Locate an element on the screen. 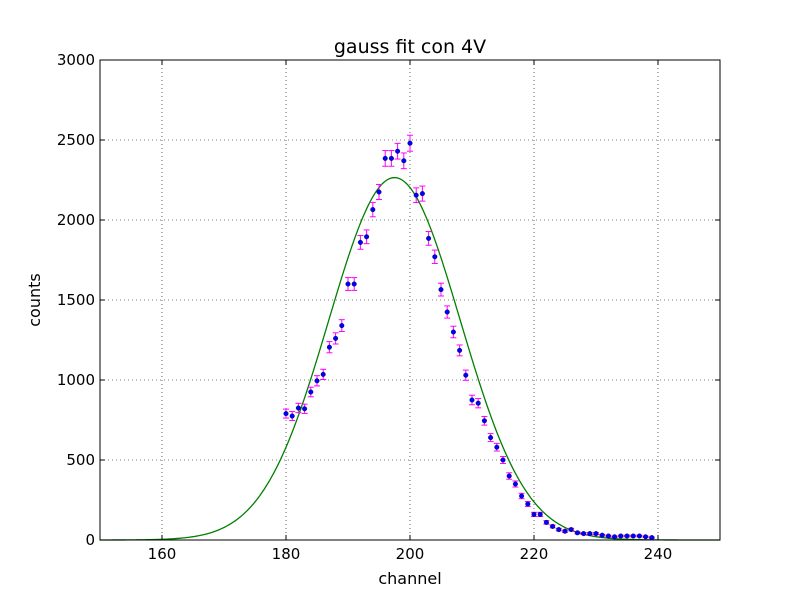 This screenshot has width=800, height=600. x-tick-label: 200 is located at coordinates (410, 554).